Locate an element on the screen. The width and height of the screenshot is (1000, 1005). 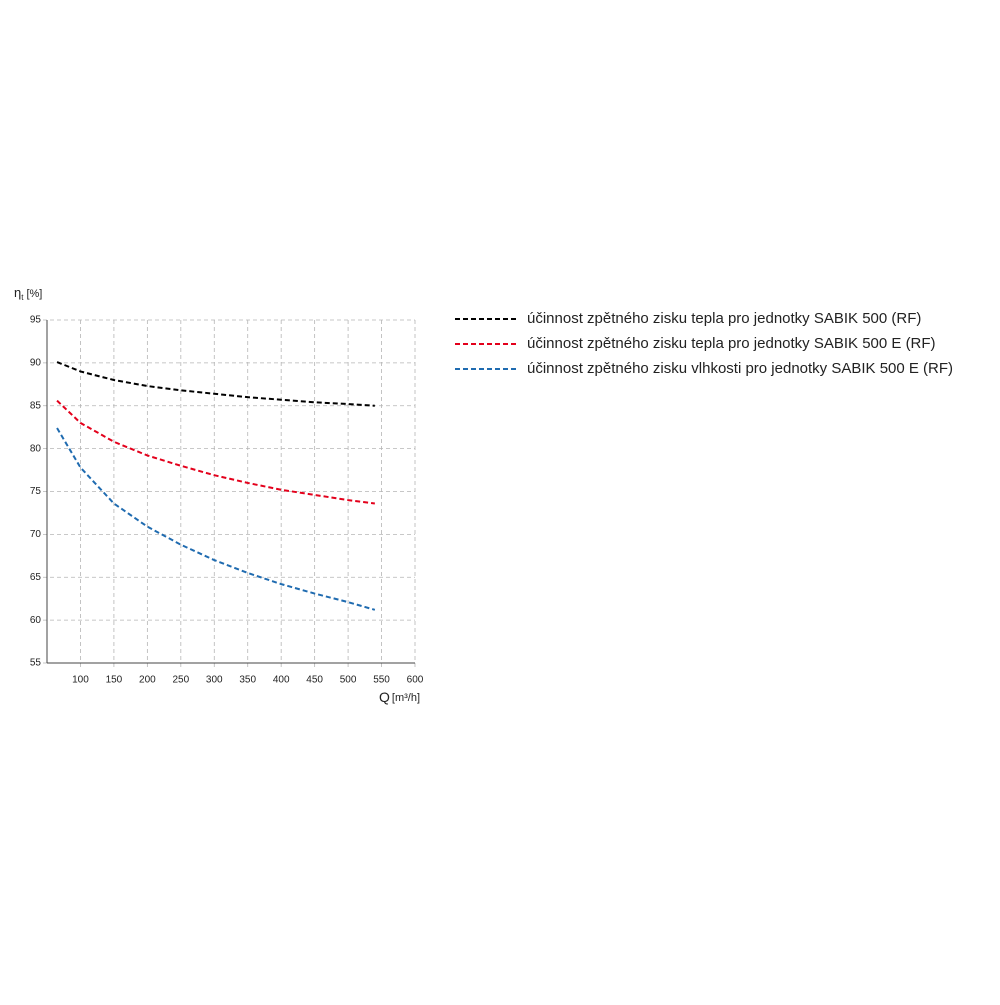
y-tick-label: 80 is located at coordinates (36, 448).